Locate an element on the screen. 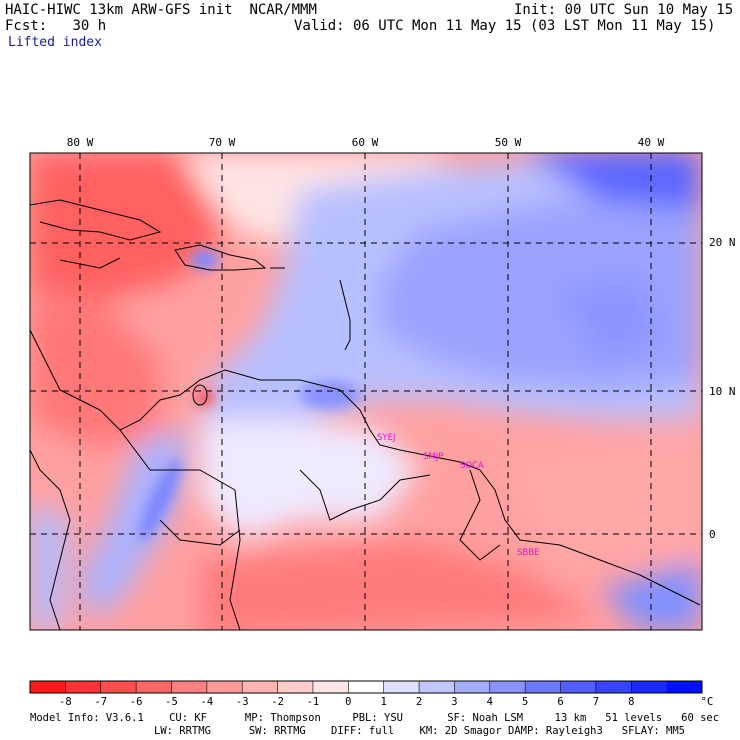  colorbar-label: -5 is located at coordinates (171, 702).